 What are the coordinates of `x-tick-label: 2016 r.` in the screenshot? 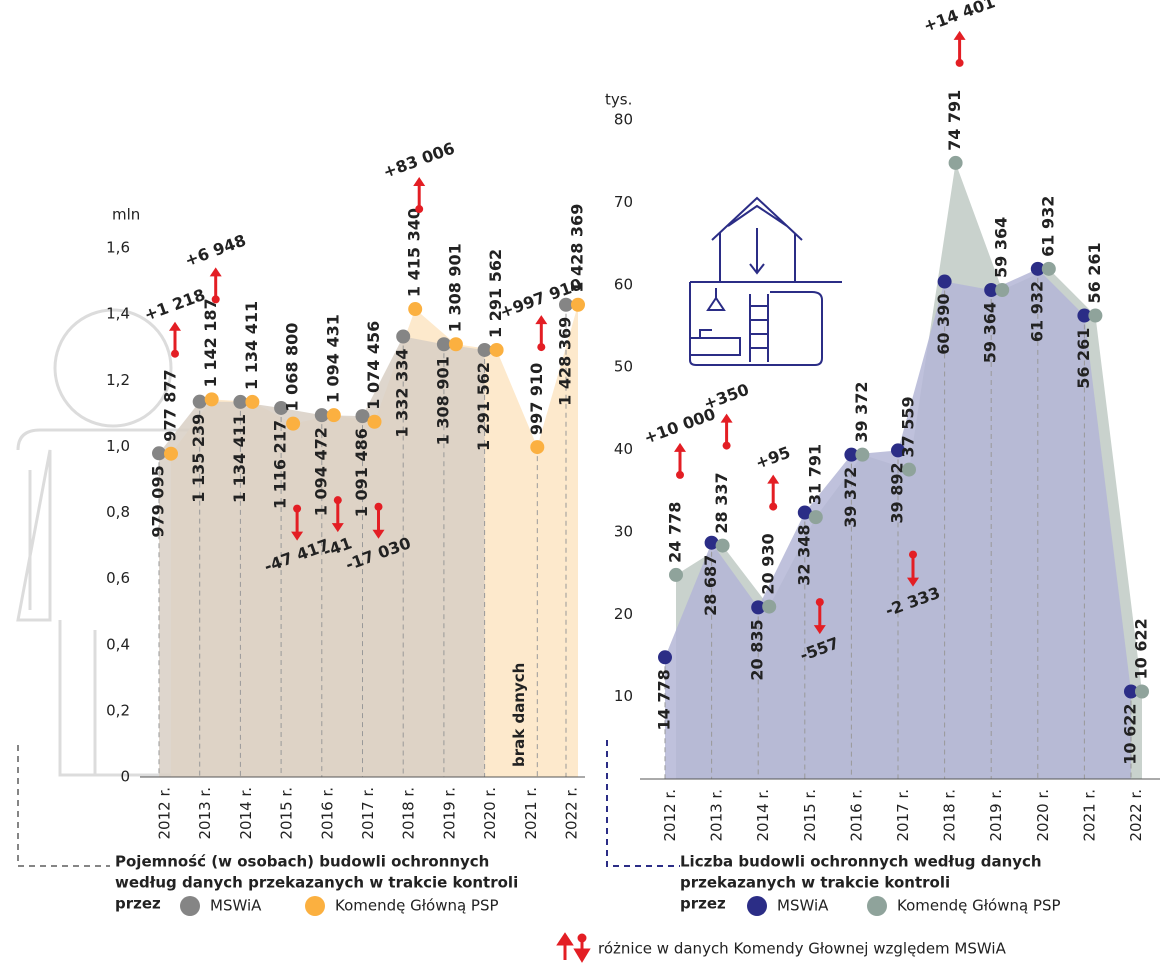 It's located at (327, 813).